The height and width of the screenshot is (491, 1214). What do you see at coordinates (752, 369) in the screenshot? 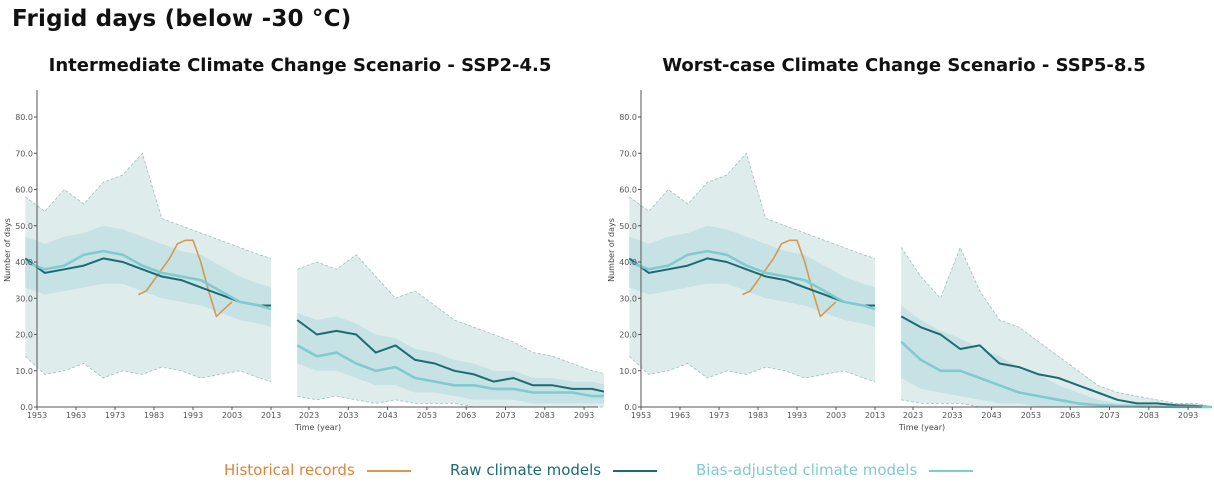
I see `ssp585-band-lower-historical` at bounding box center [752, 369].